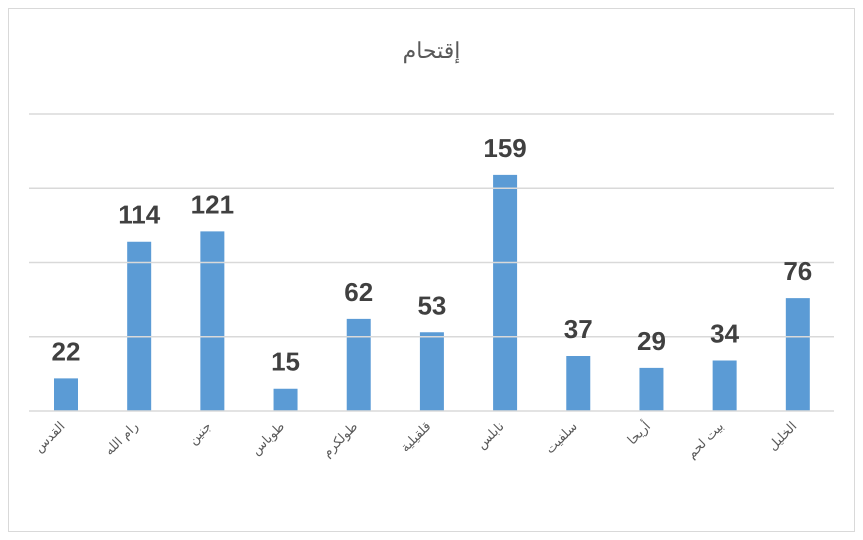 The image size is (863, 540). I want to click on chart-title: إقتحام, so click(432, 51).